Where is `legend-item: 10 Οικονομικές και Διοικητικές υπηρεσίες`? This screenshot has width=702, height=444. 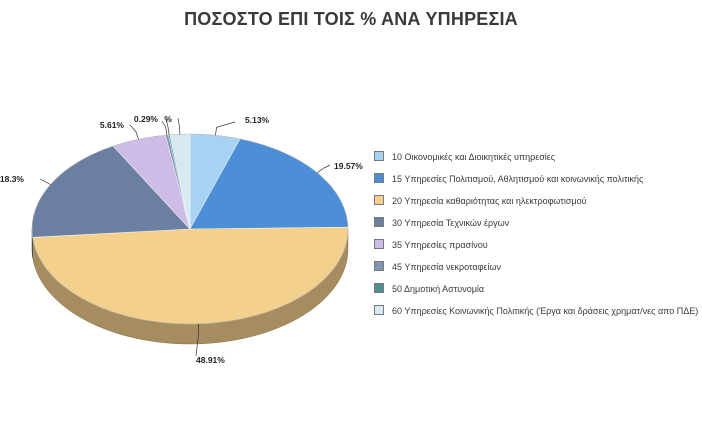
legend-item: 10 Οικονομικές και Διοικητικές υπηρεσίες is located at coordinates (537, 161).